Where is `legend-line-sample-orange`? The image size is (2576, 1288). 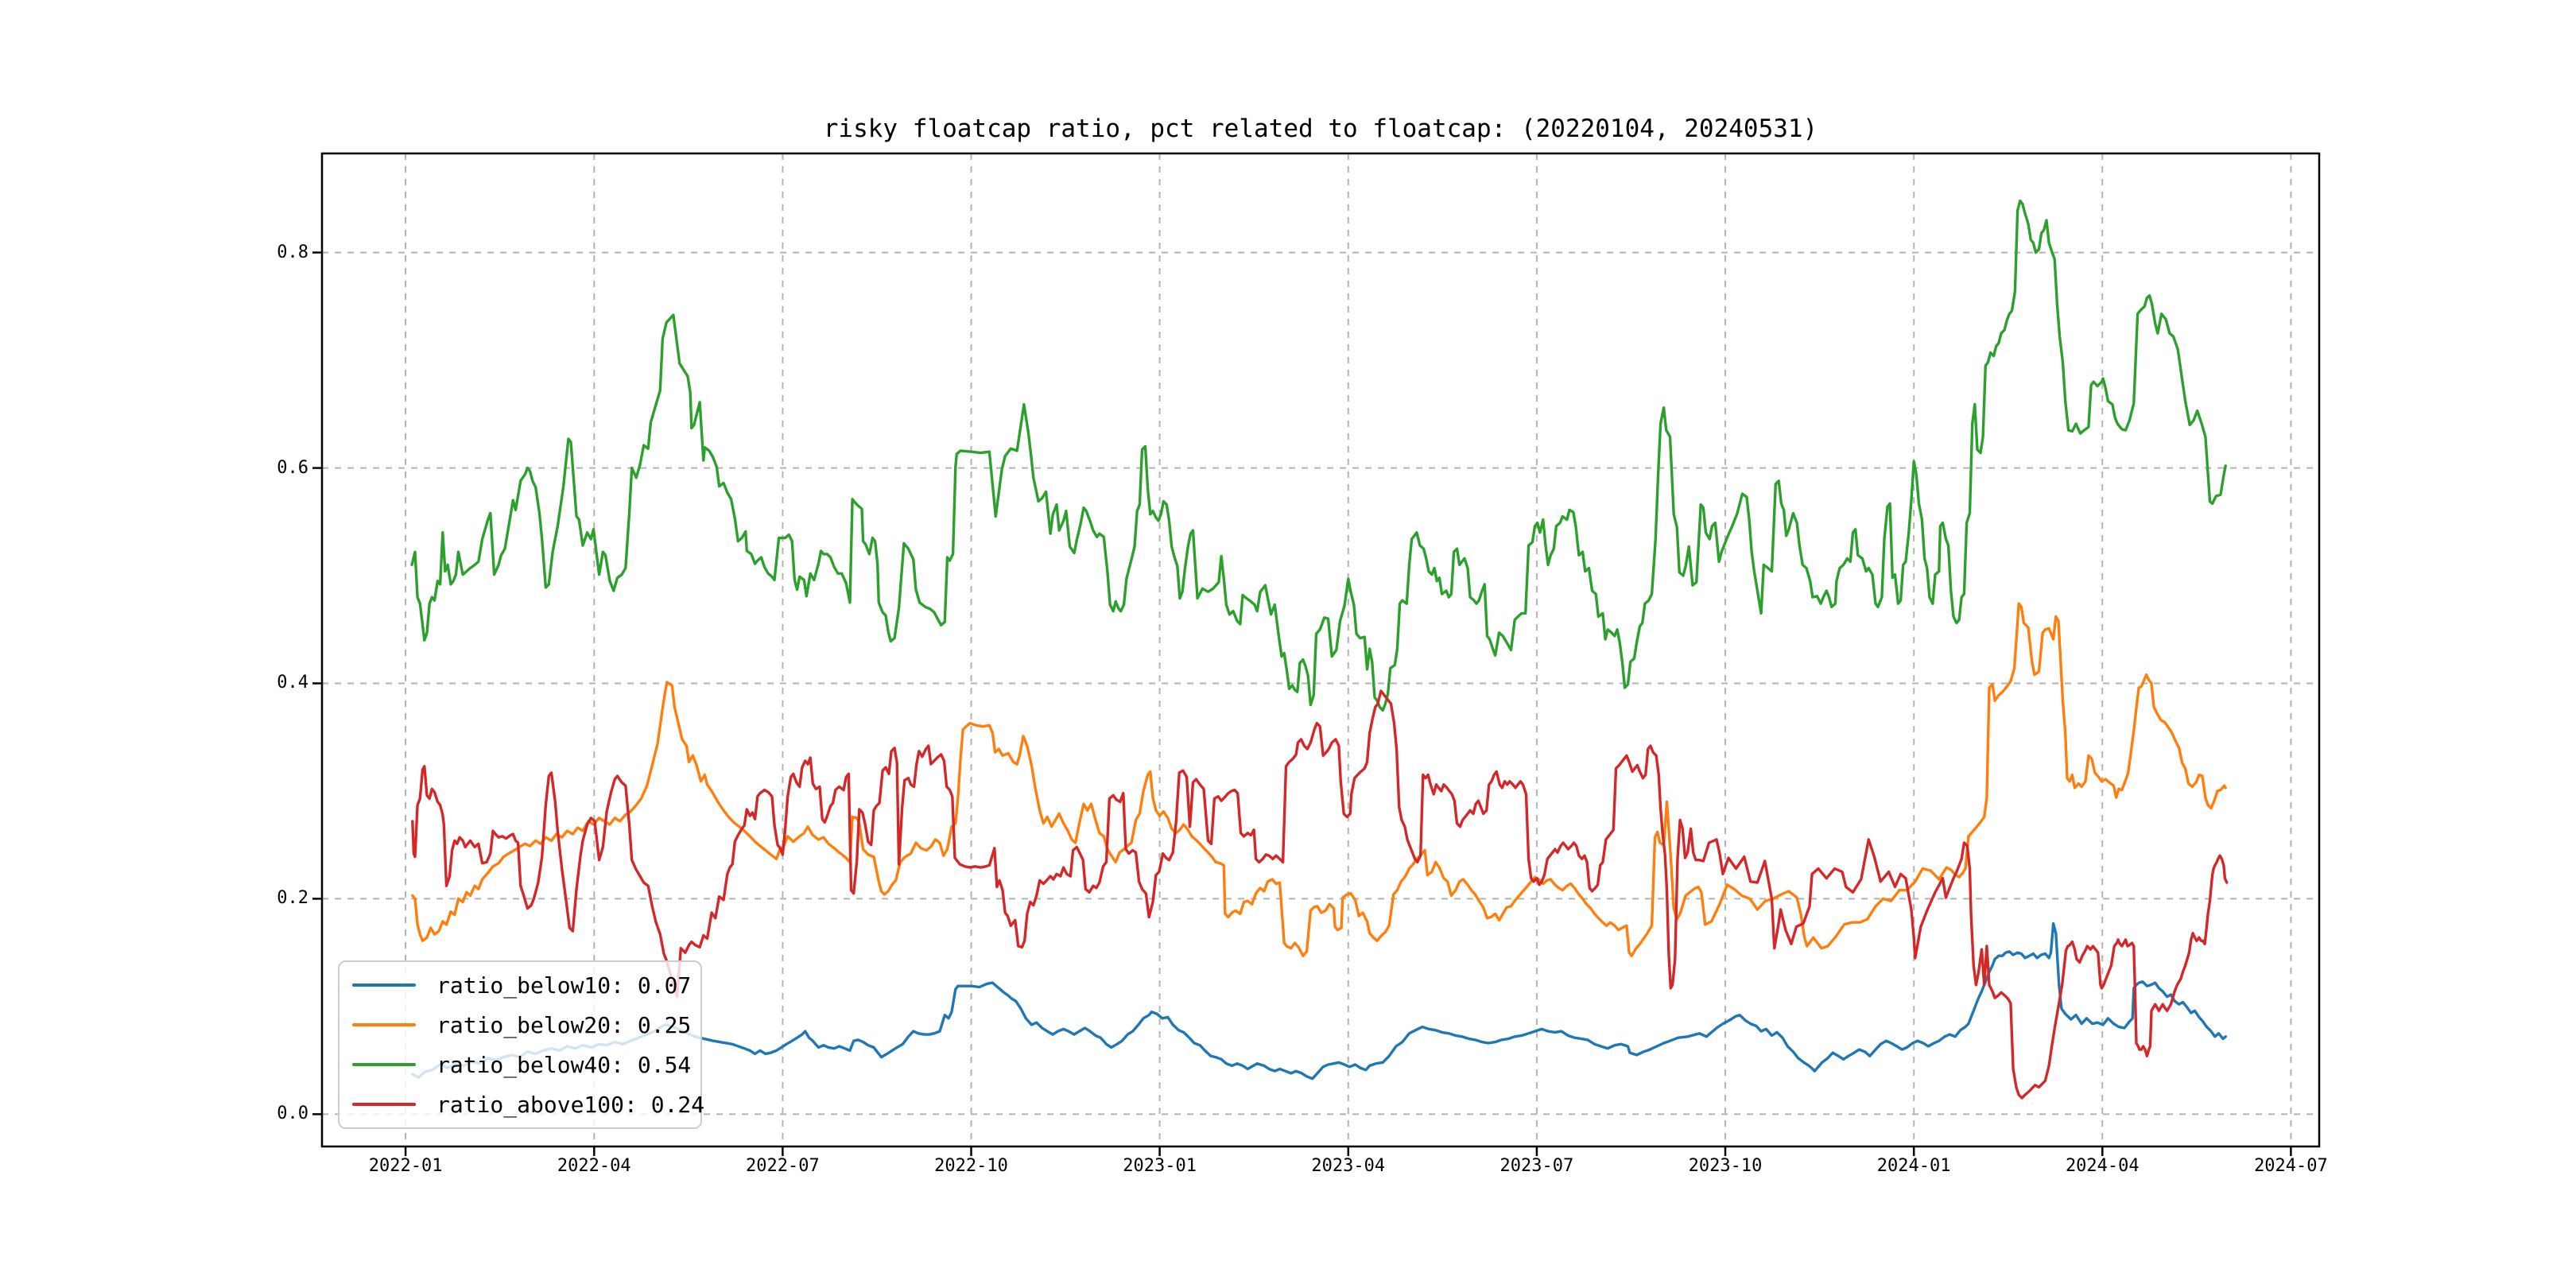 legend-line-sample-orange is located at coordinates (384, 1024).